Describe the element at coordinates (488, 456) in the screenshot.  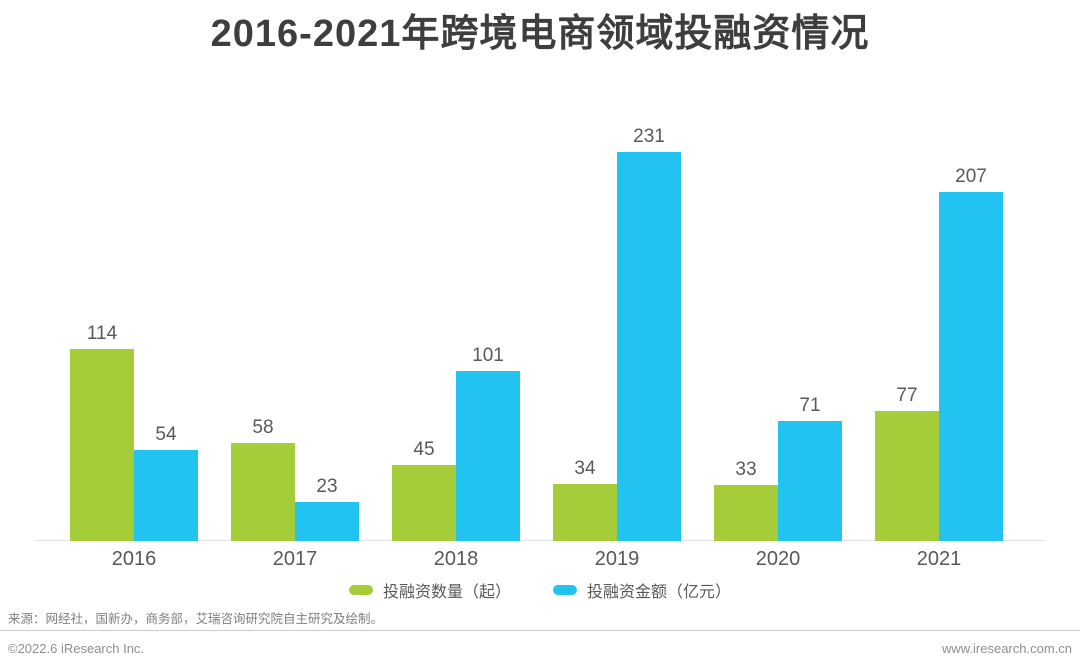
I see `bar-amount-2018` at that location.